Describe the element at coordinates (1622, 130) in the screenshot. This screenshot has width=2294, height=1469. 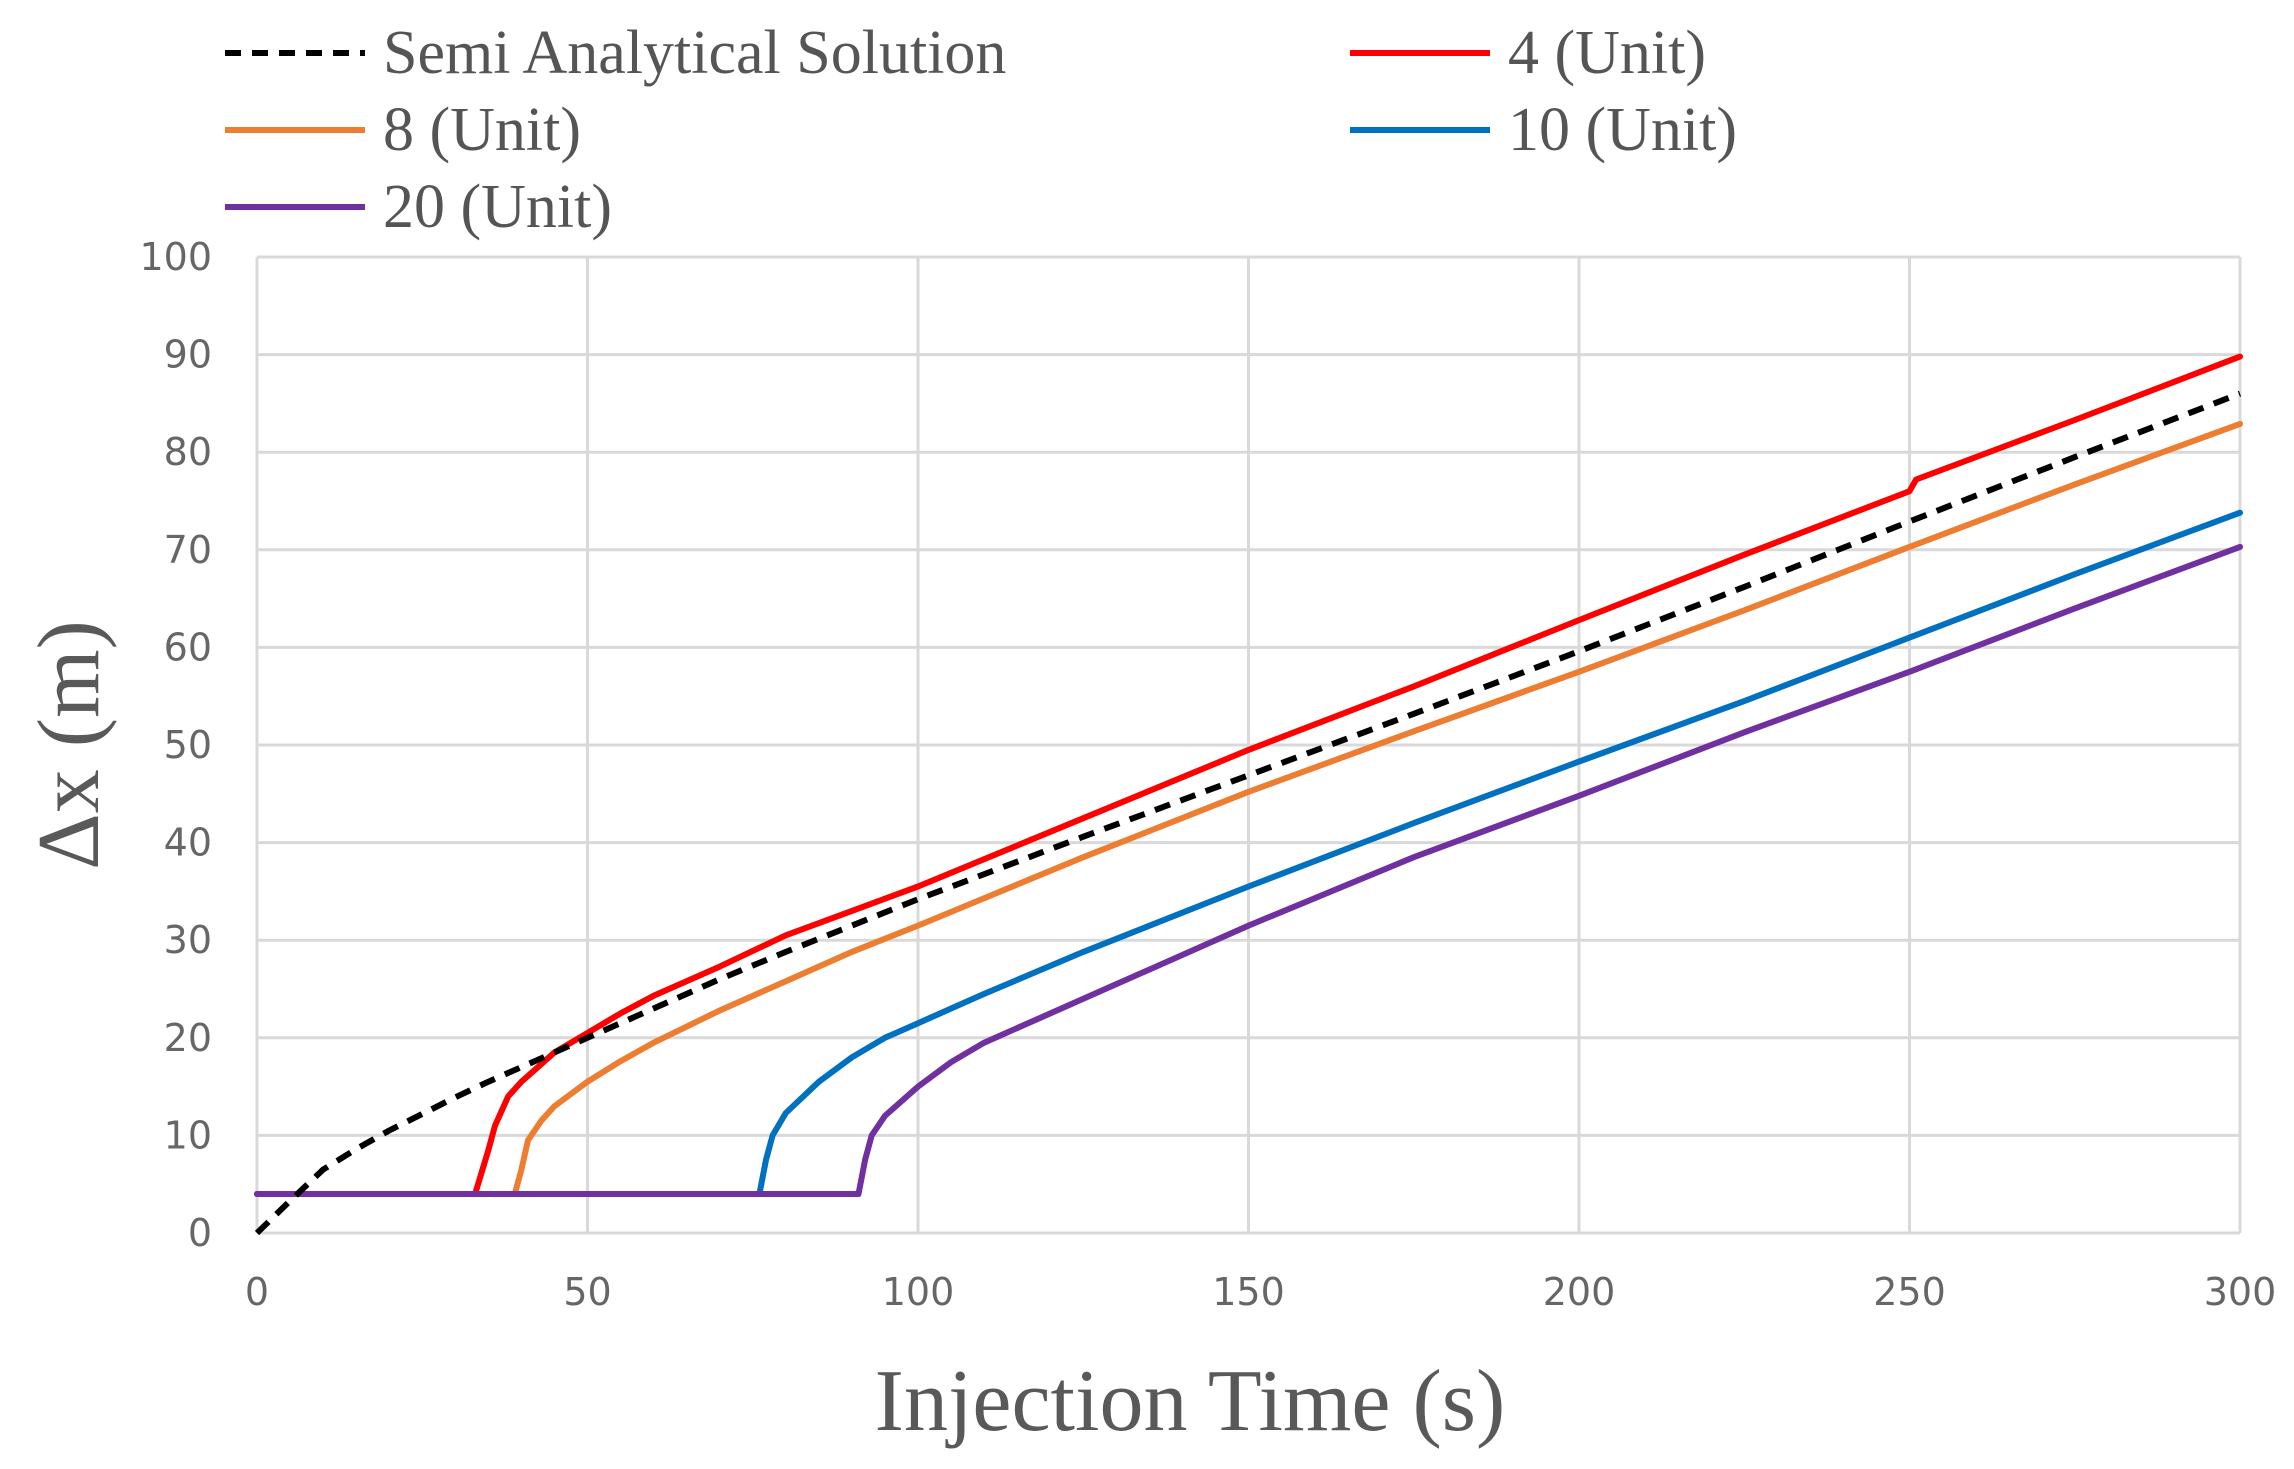
I see `legend-label: 10 (Unit)` at that location.